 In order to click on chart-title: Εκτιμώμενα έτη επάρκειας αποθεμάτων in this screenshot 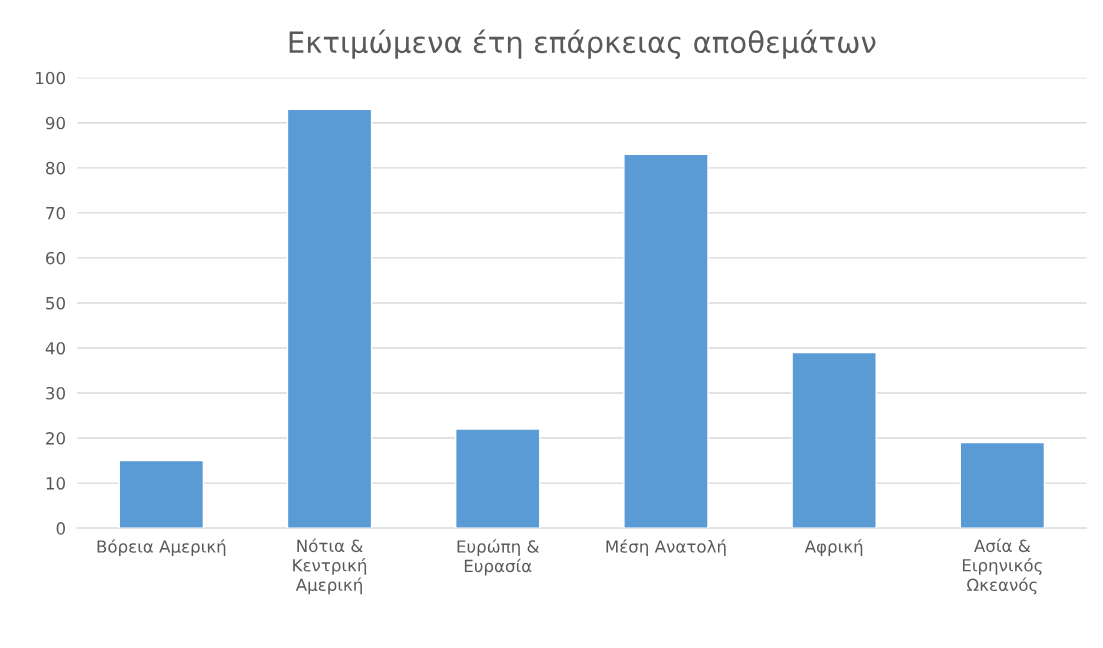, I will do `click(582, 44)`.